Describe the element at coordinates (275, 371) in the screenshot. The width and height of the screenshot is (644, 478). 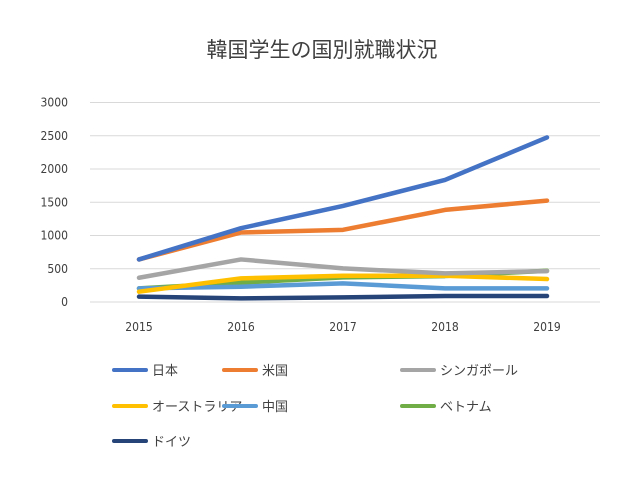
I see `legend-label: 米国` at that location.